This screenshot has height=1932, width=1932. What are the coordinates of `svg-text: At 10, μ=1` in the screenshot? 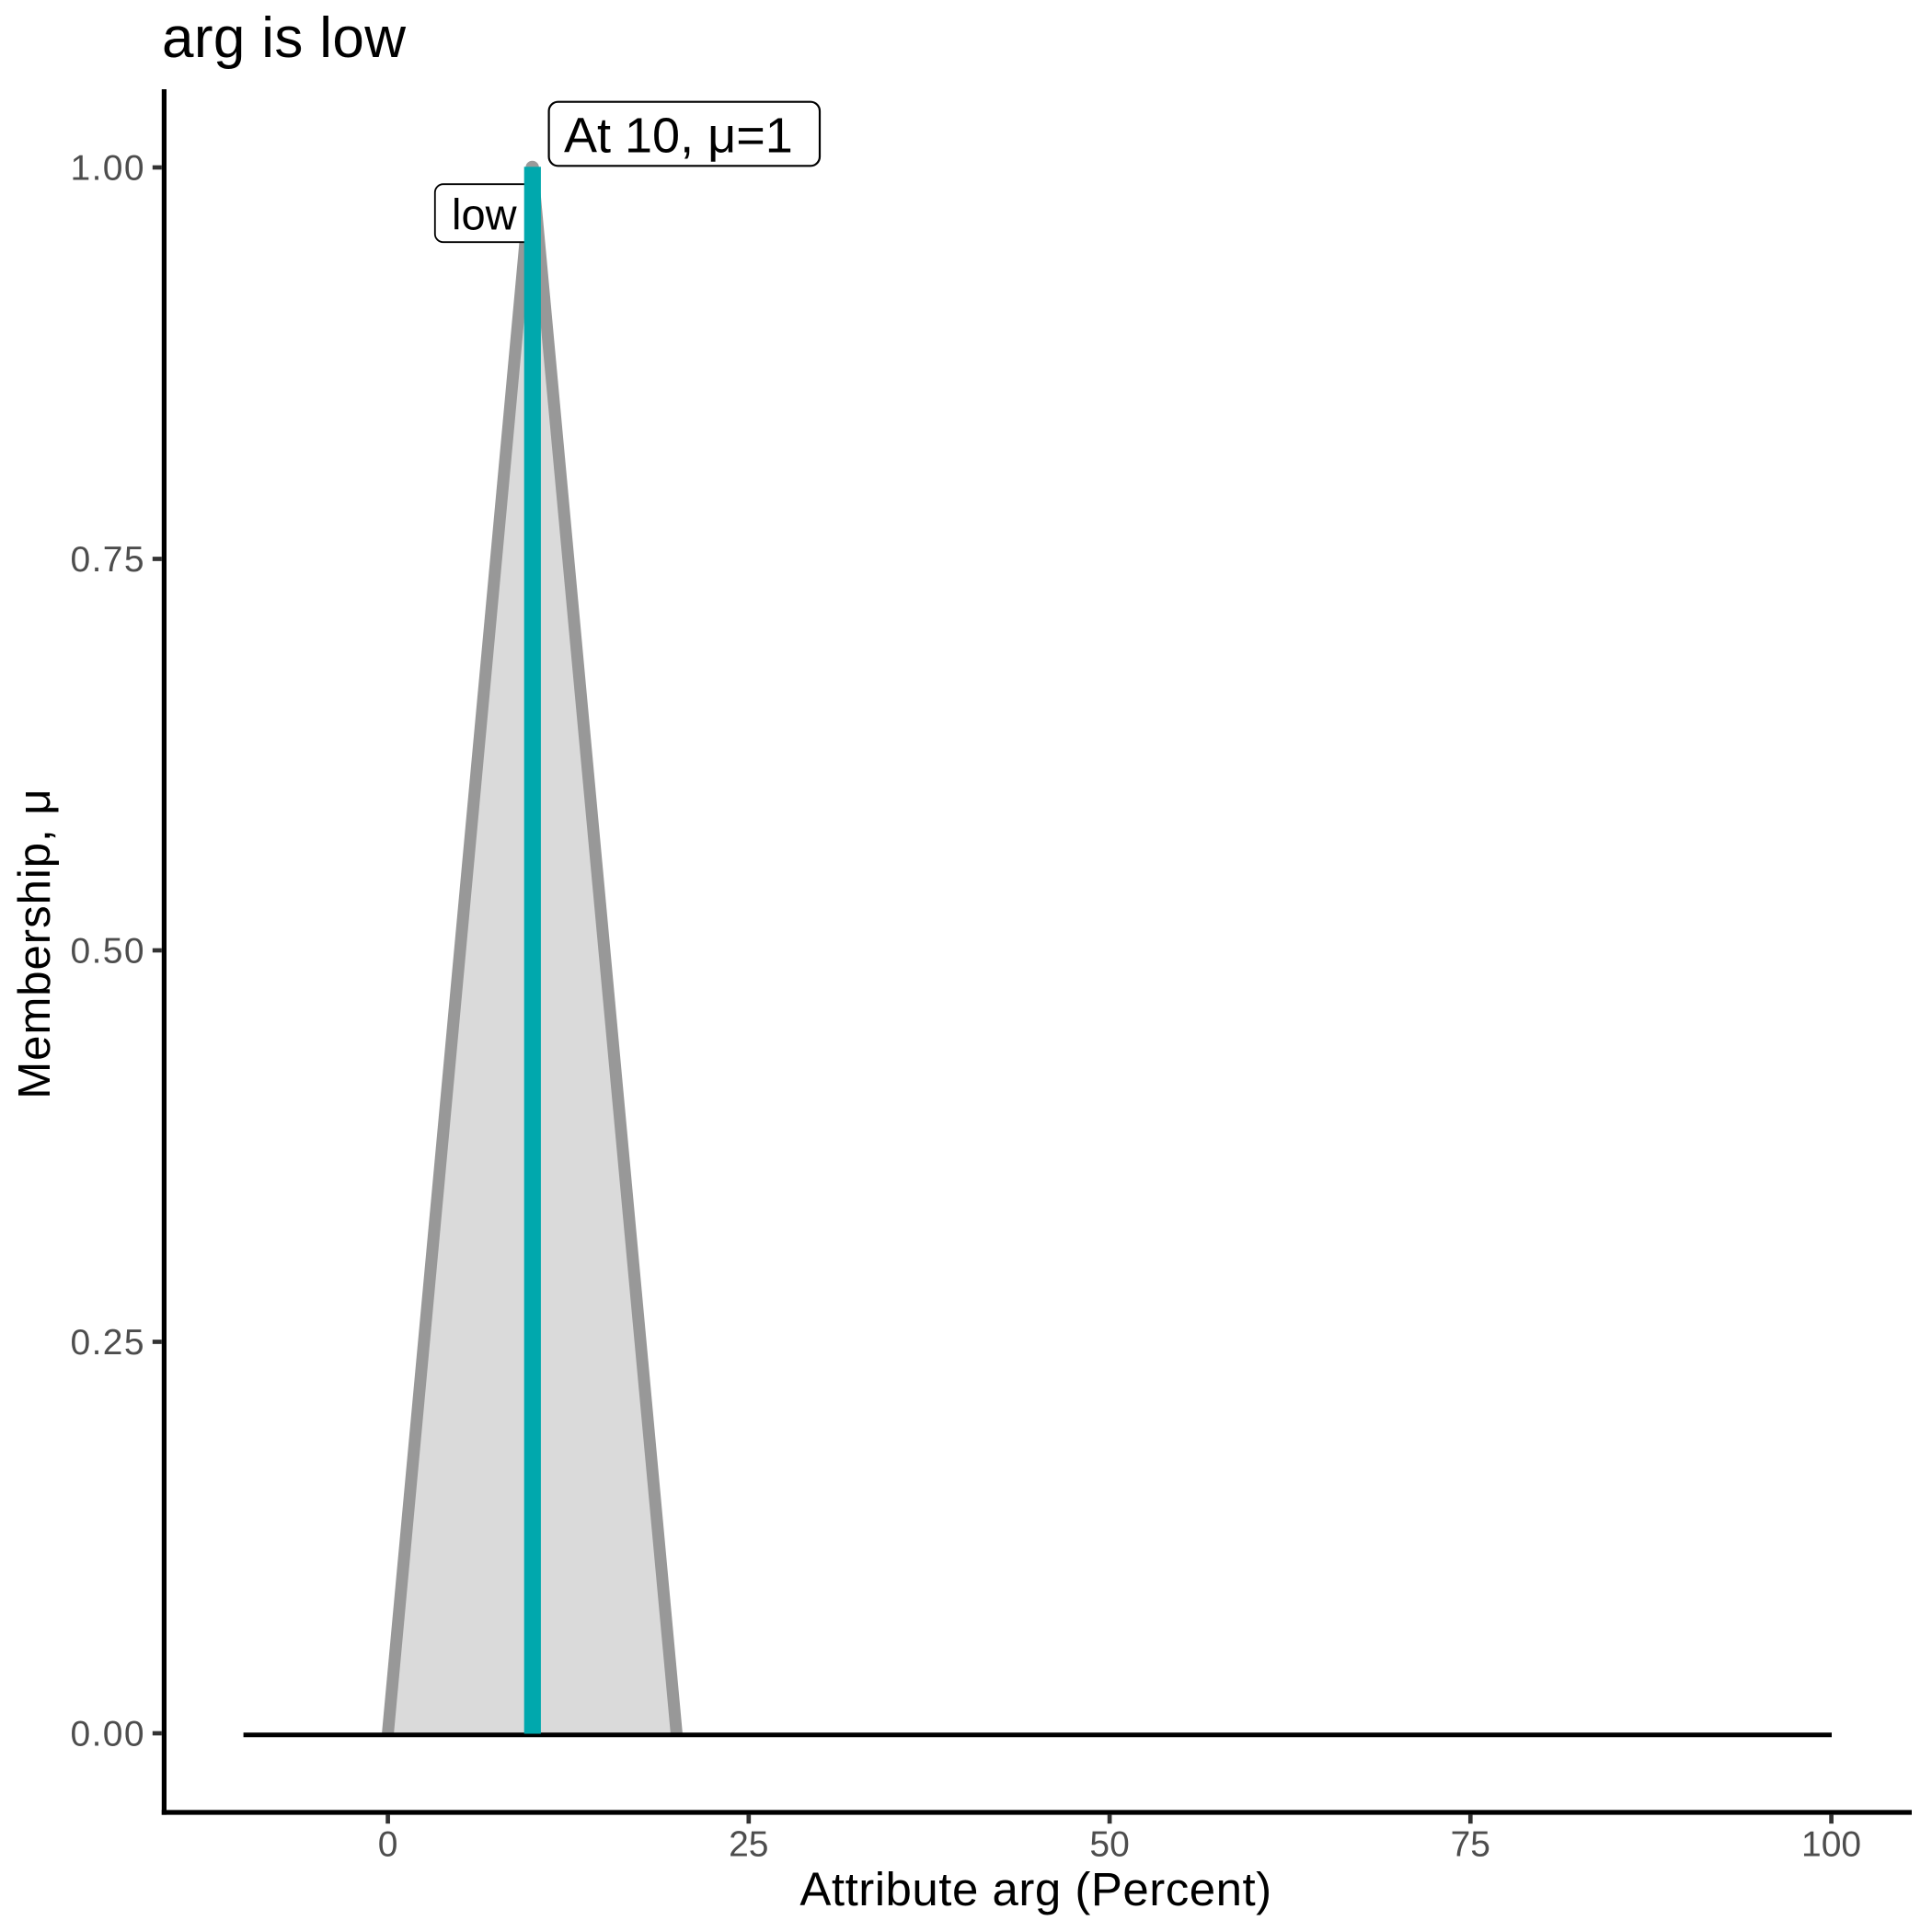 It's located at (678, 135).